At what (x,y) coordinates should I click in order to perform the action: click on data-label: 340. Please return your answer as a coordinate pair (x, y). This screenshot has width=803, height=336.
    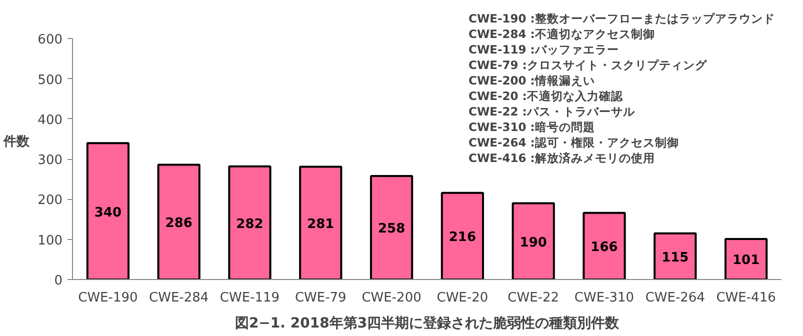
    Looking at the image, I should click on (108, 212).